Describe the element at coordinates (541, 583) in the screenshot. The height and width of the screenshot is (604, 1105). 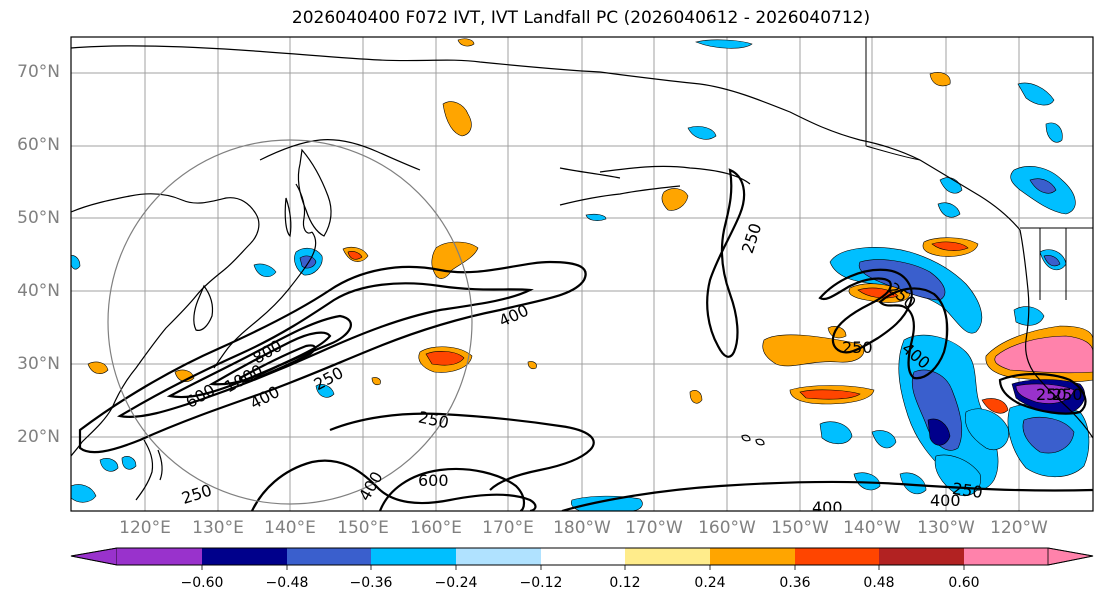
I see `colorbar-tick-label: −0.12` at that location.